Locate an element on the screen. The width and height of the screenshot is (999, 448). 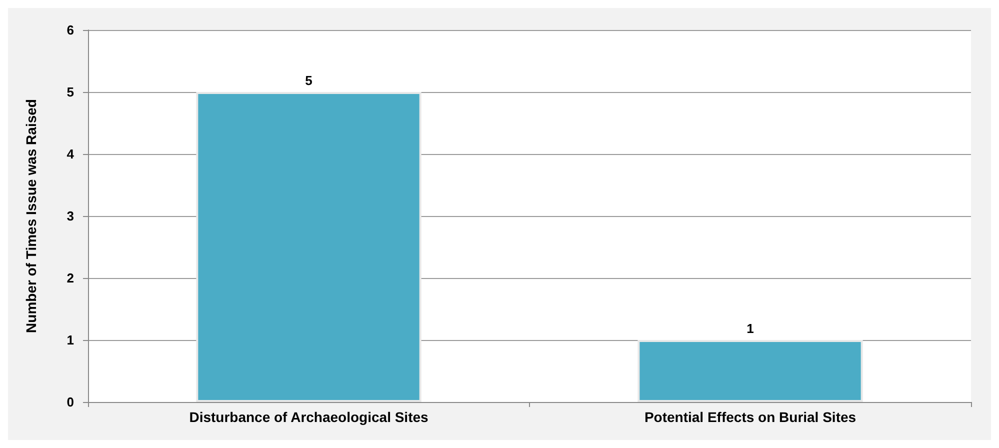
y-tick-label: 1 is located at coordinates (70, 340).